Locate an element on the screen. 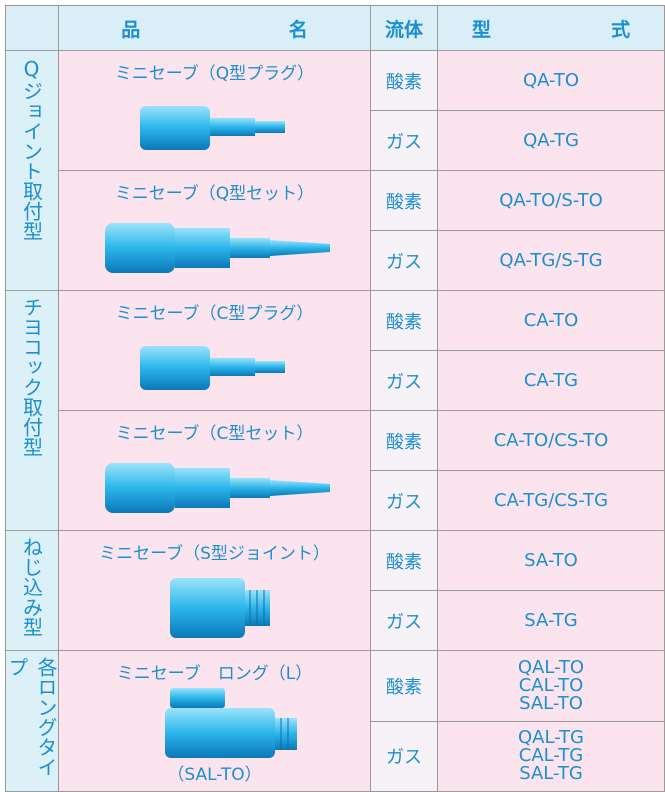 Image resolution: width=665 pixels, height=792 pixels. product-name: ミニセーブ ロング（L） is located at coordinates (214, 671).